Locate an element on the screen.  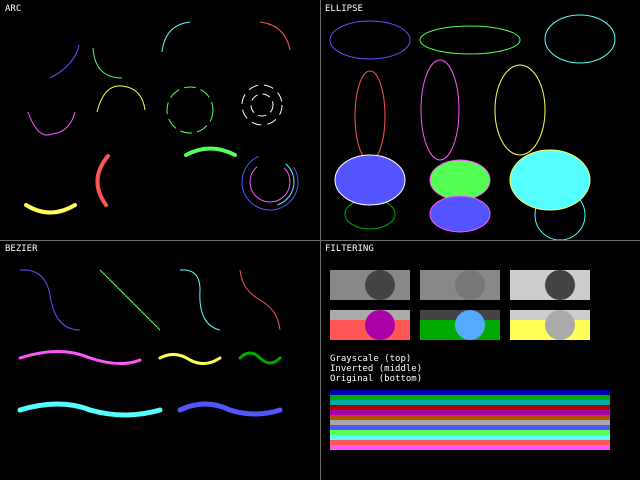
ellipse-filled-green is located at coordinates (460, 180).